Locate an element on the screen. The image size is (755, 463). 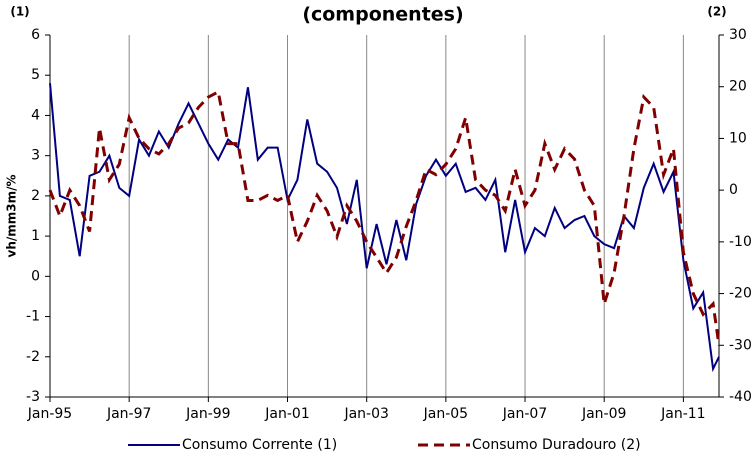
y2-tick-label: -30 is located at coordinates (740, 345).